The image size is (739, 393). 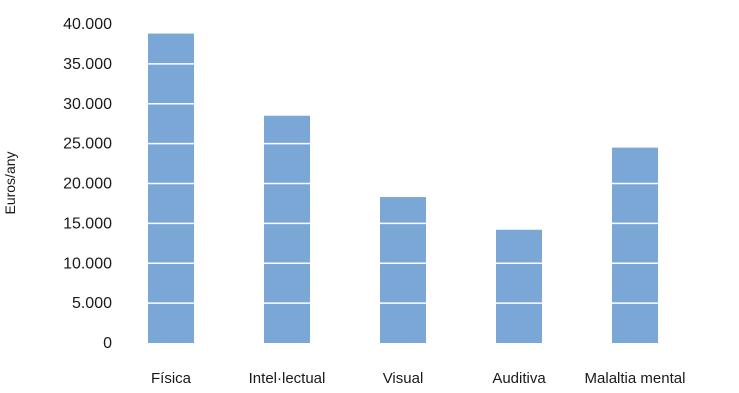 I want to click on y-tick-label: 5.000, so click(x=92, y=303).